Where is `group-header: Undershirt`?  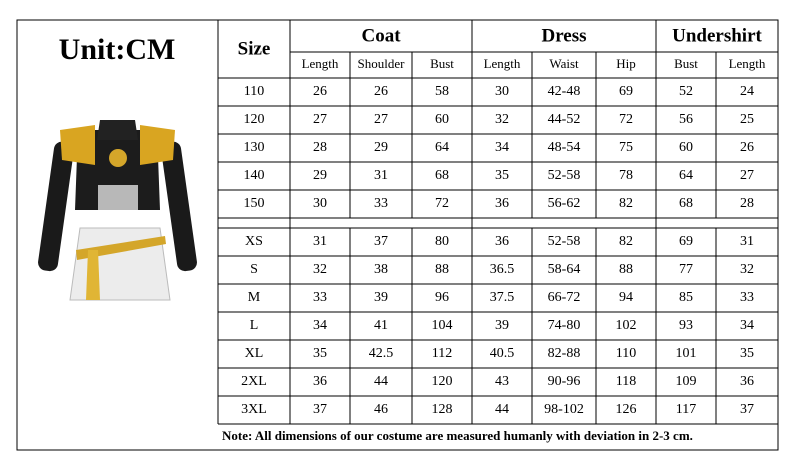
group-header: Undershirt is located at coordinates (717, 35).